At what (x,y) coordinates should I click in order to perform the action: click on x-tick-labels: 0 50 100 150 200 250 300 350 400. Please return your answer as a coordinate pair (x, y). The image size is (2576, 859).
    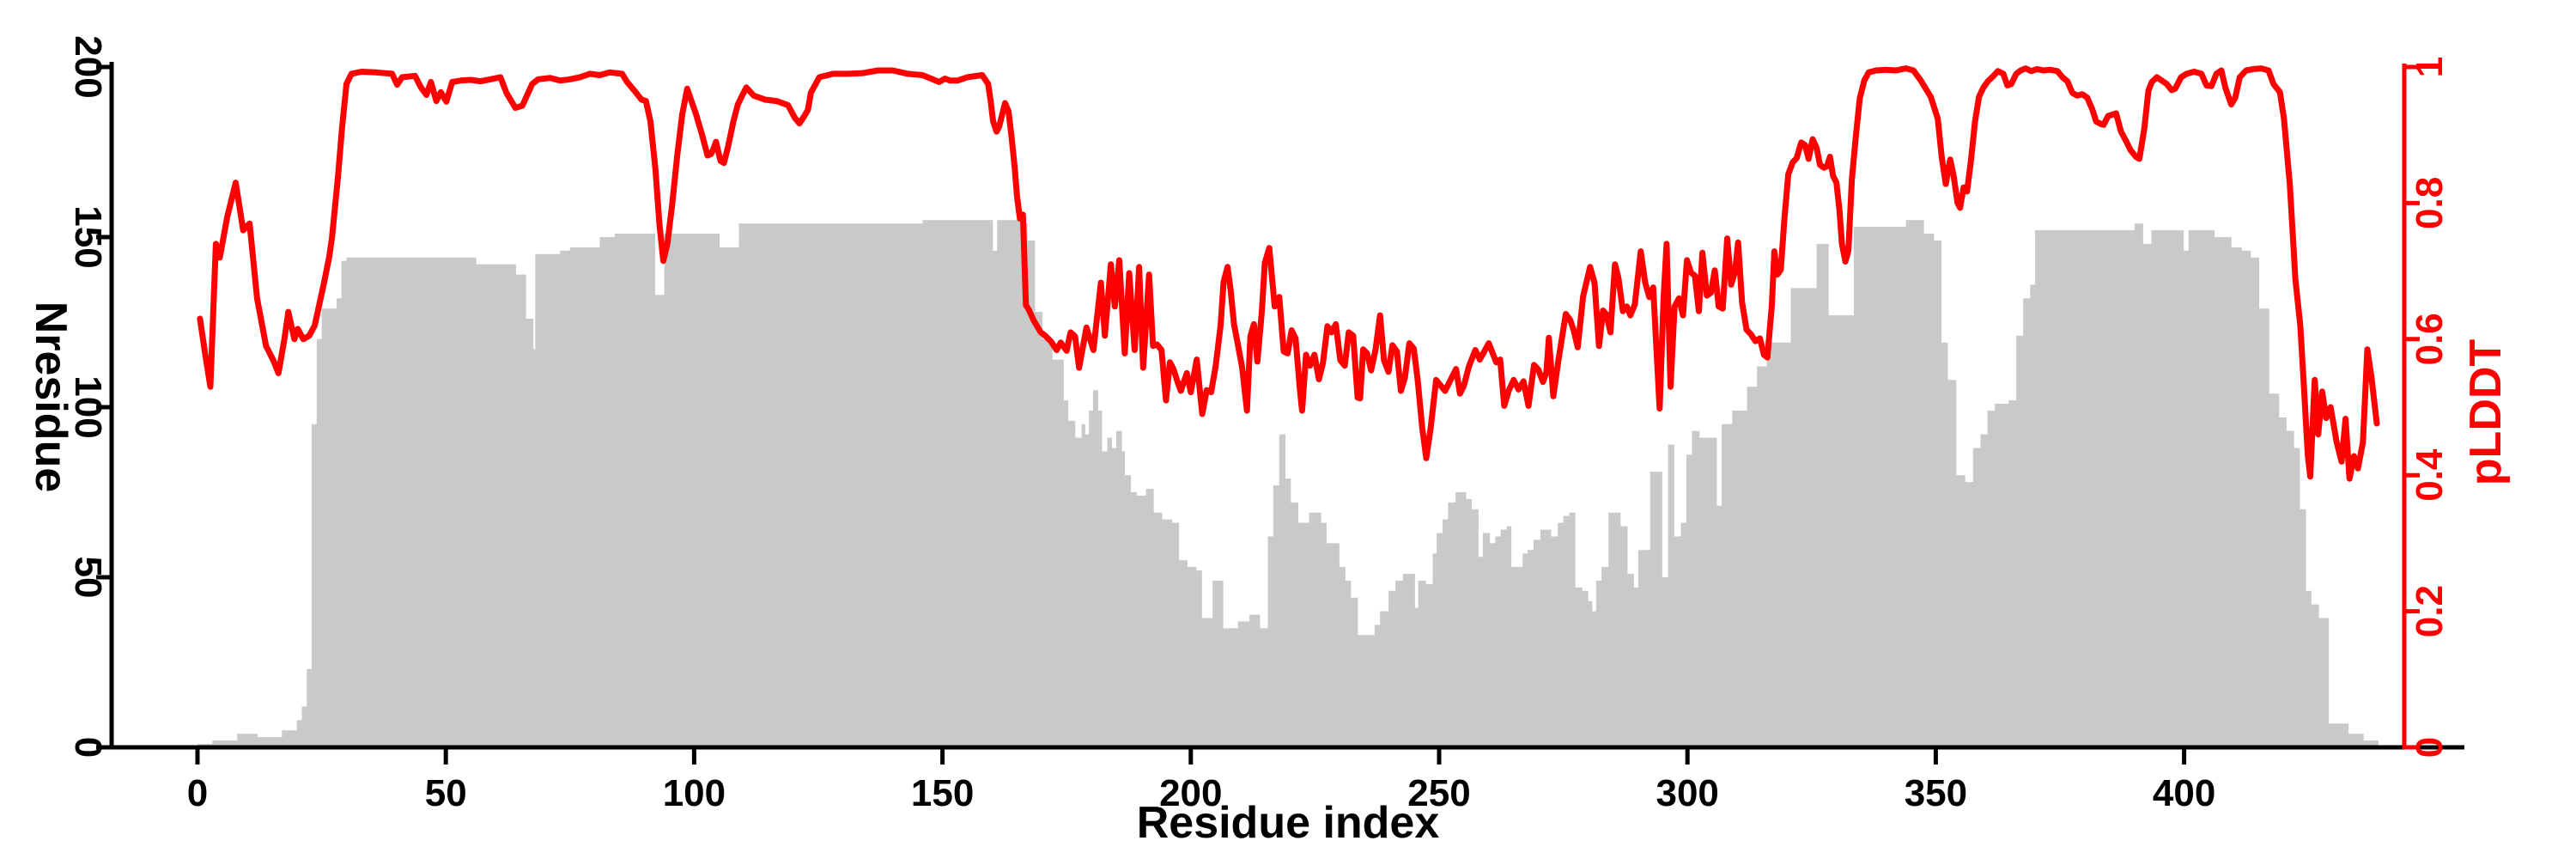
    Looking at the image, I should click on (1202, 793).